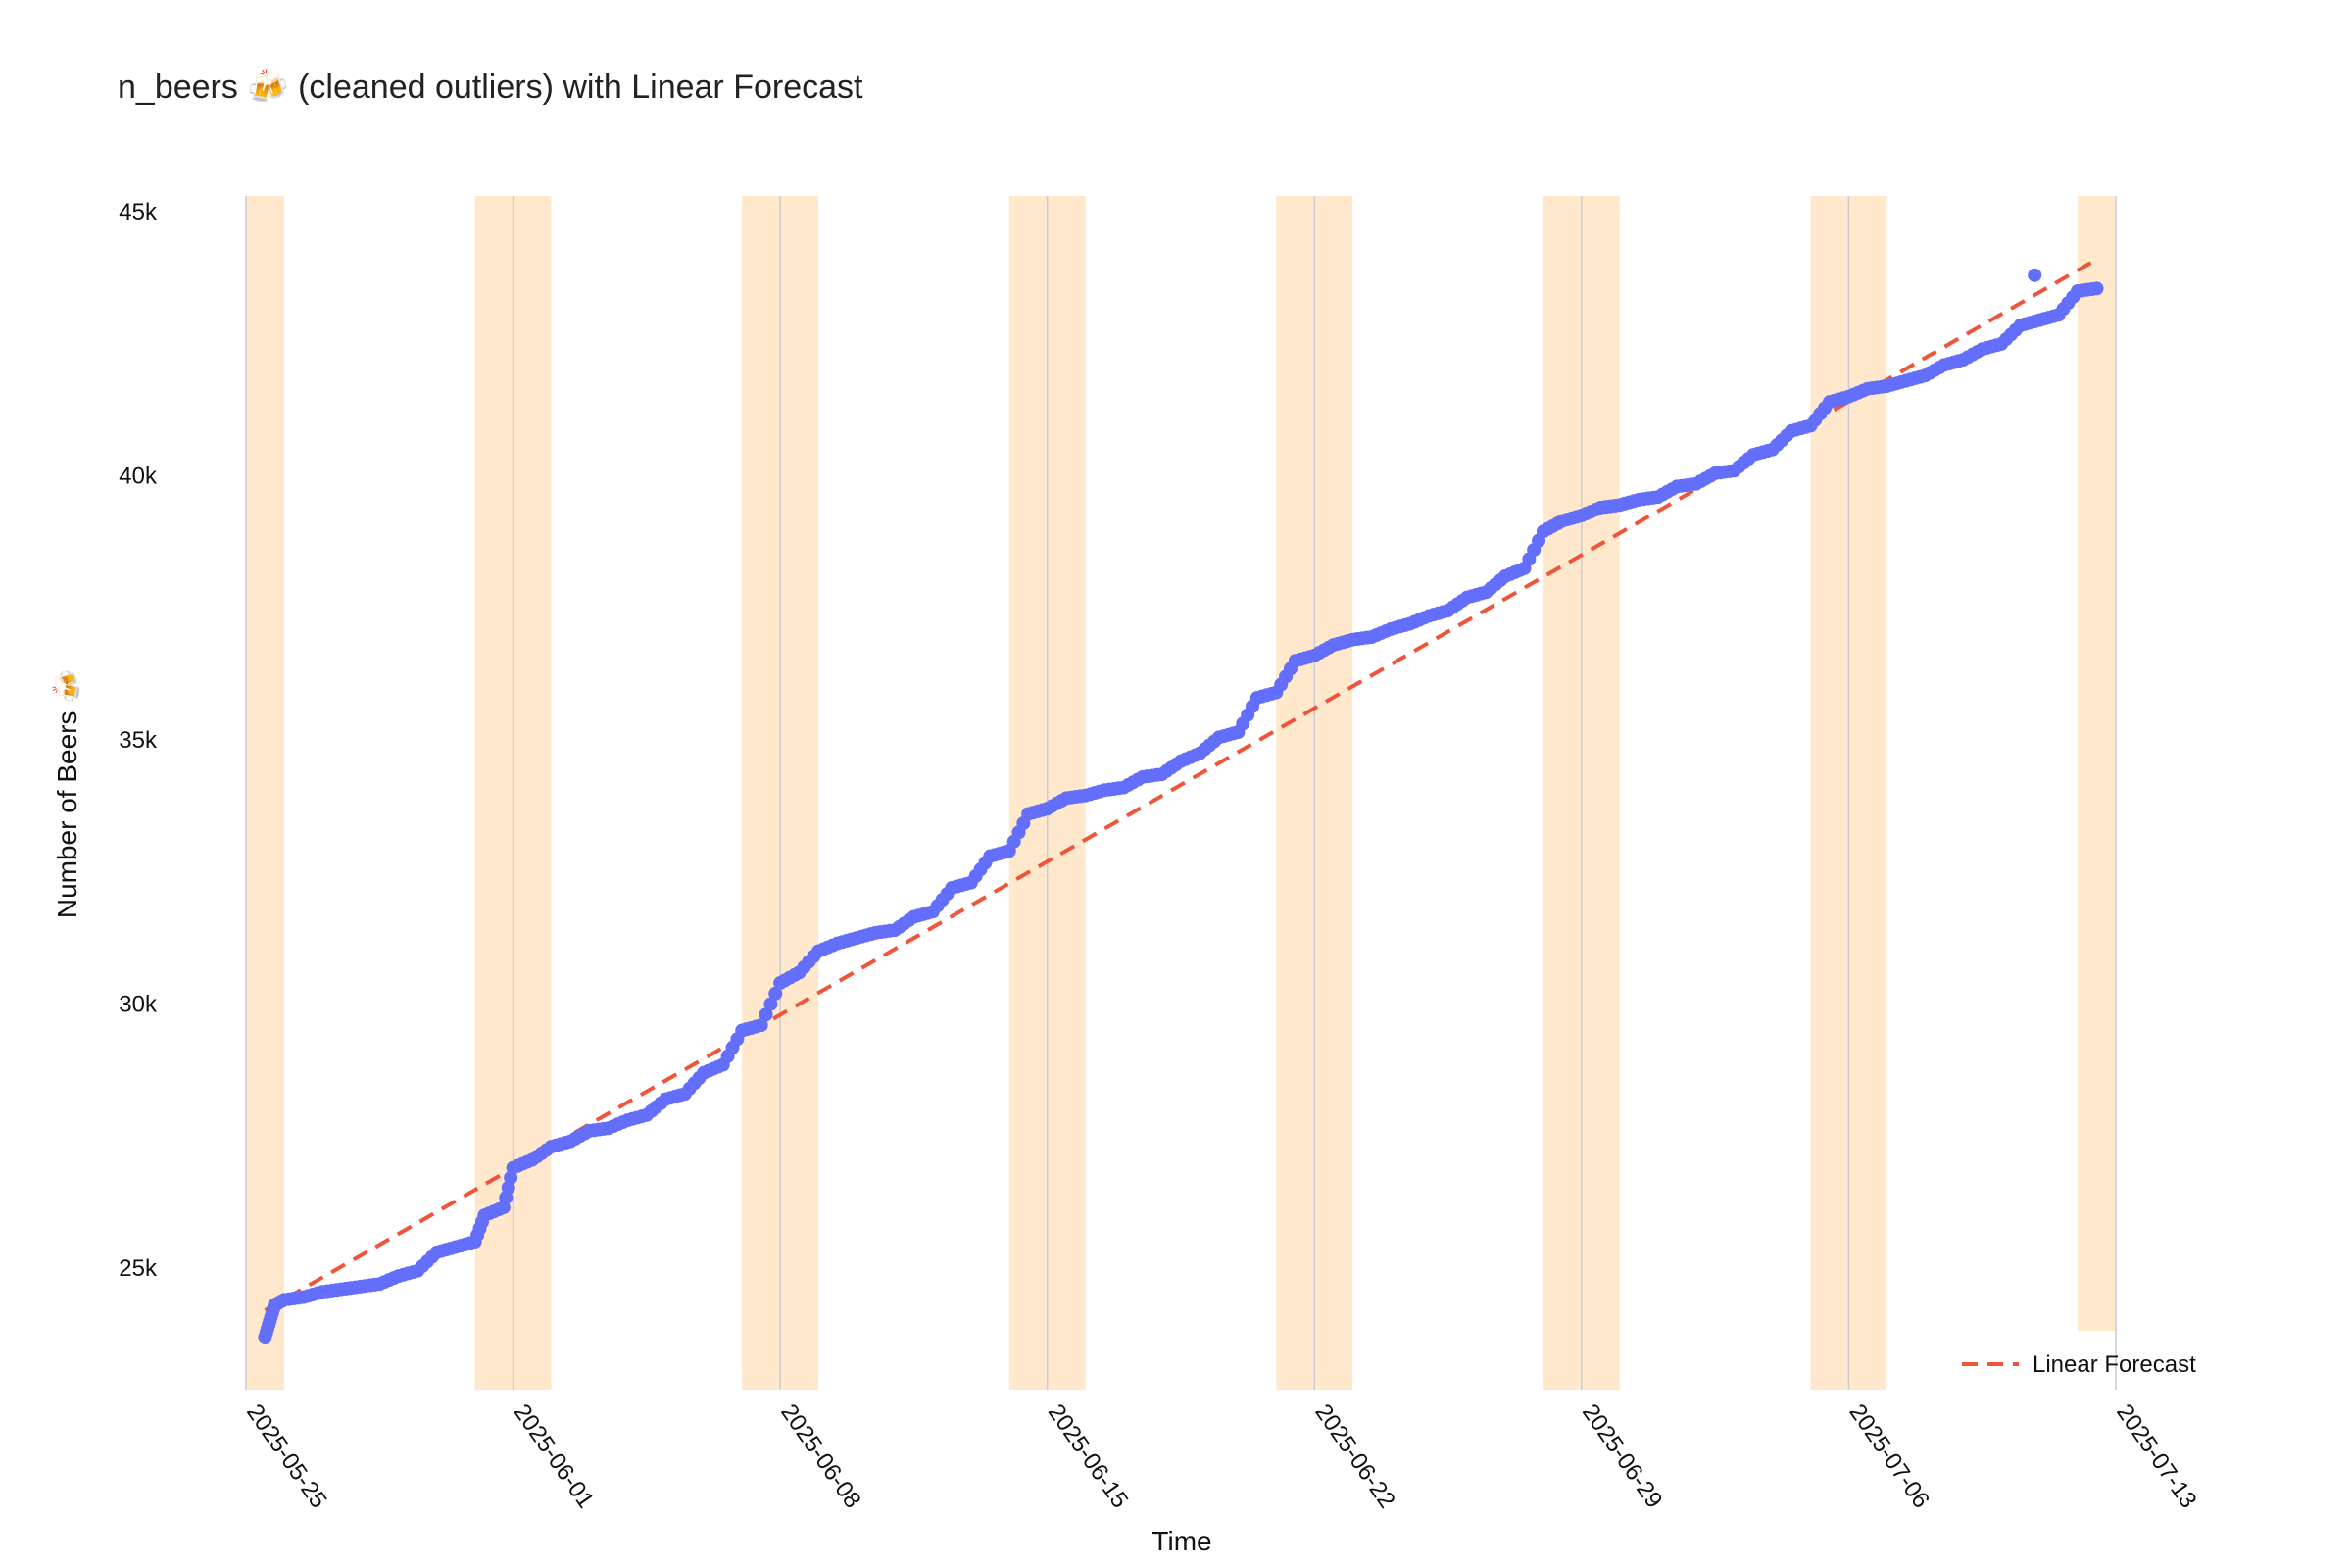  Describe the element at coordinates (820, 1456) in the screenshot. I see `x-tick-label: 2025-06-08` at that location.